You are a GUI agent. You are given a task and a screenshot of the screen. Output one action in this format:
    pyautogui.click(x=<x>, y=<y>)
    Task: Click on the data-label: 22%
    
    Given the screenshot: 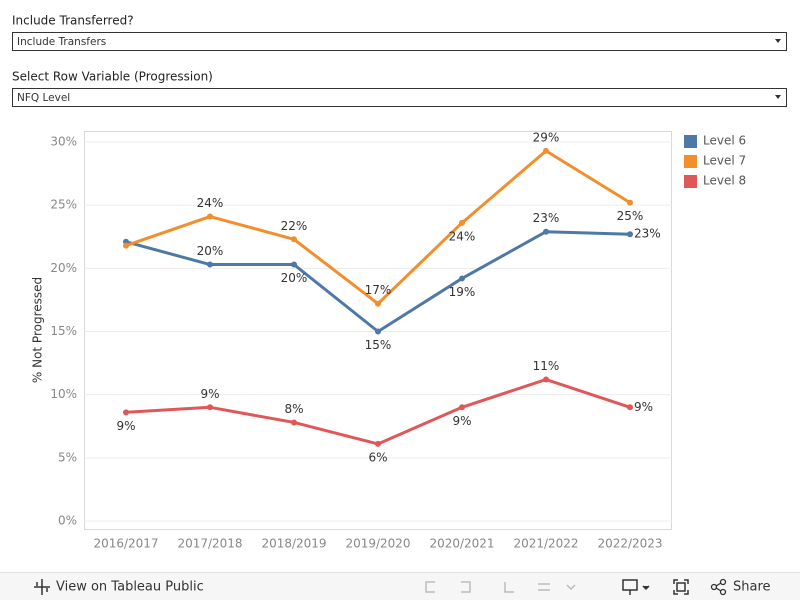 What is the action you would take?
    pyautogui.click(x=294, y=226)
    